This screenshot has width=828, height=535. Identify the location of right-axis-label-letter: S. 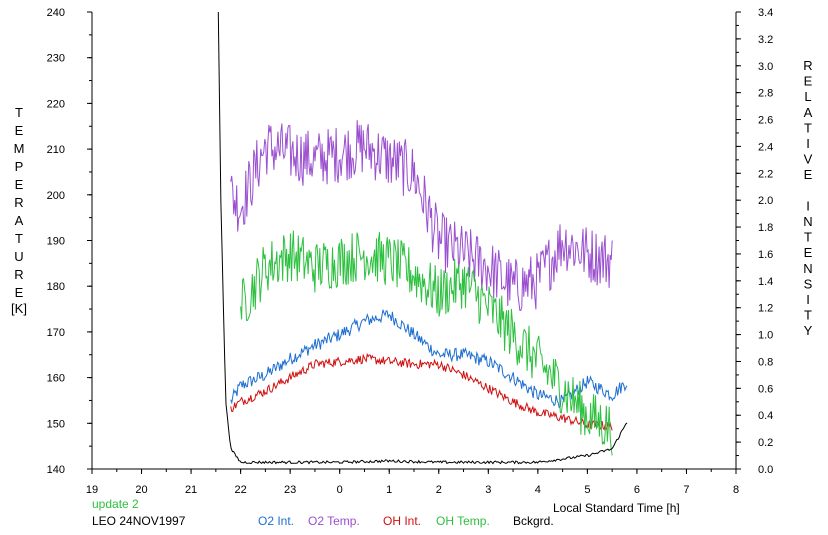
(808, 283).